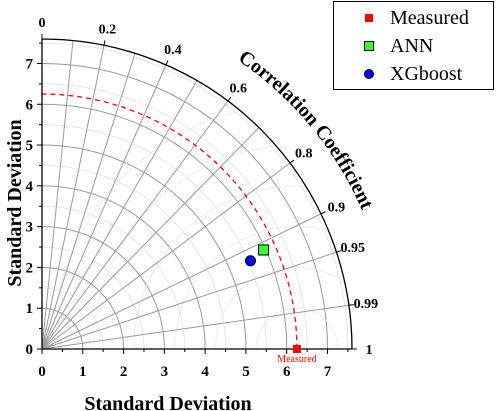 This screenshot has width=498, height=411. I want to click on correlation-tick-label: 0.9, so click(337, 207).